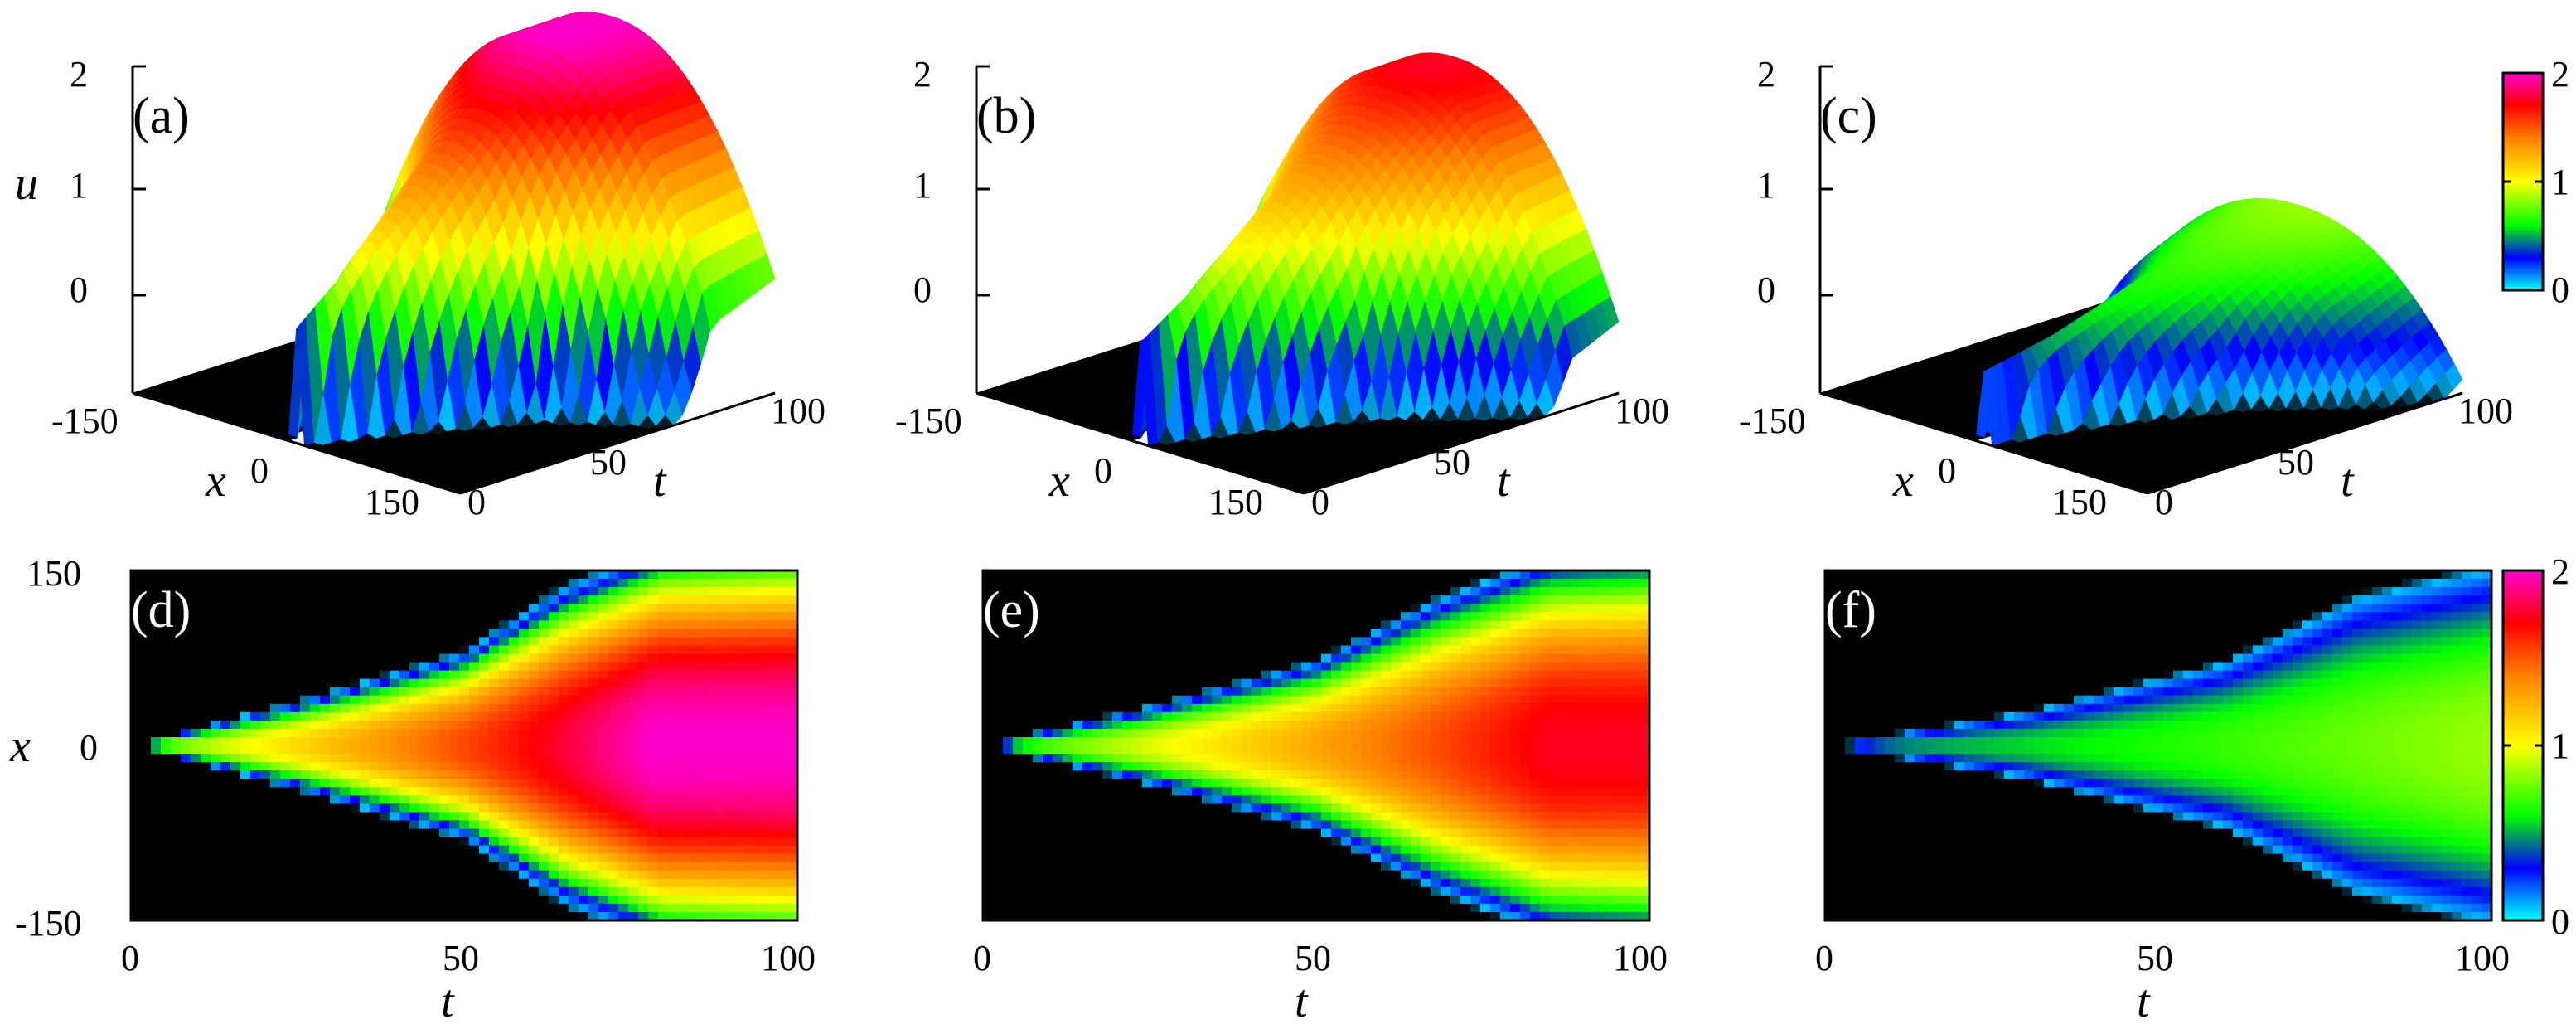  Describe the element at coordinates (1235, 502) in the screenshot. I see `x-tick-label: 150` at that location.